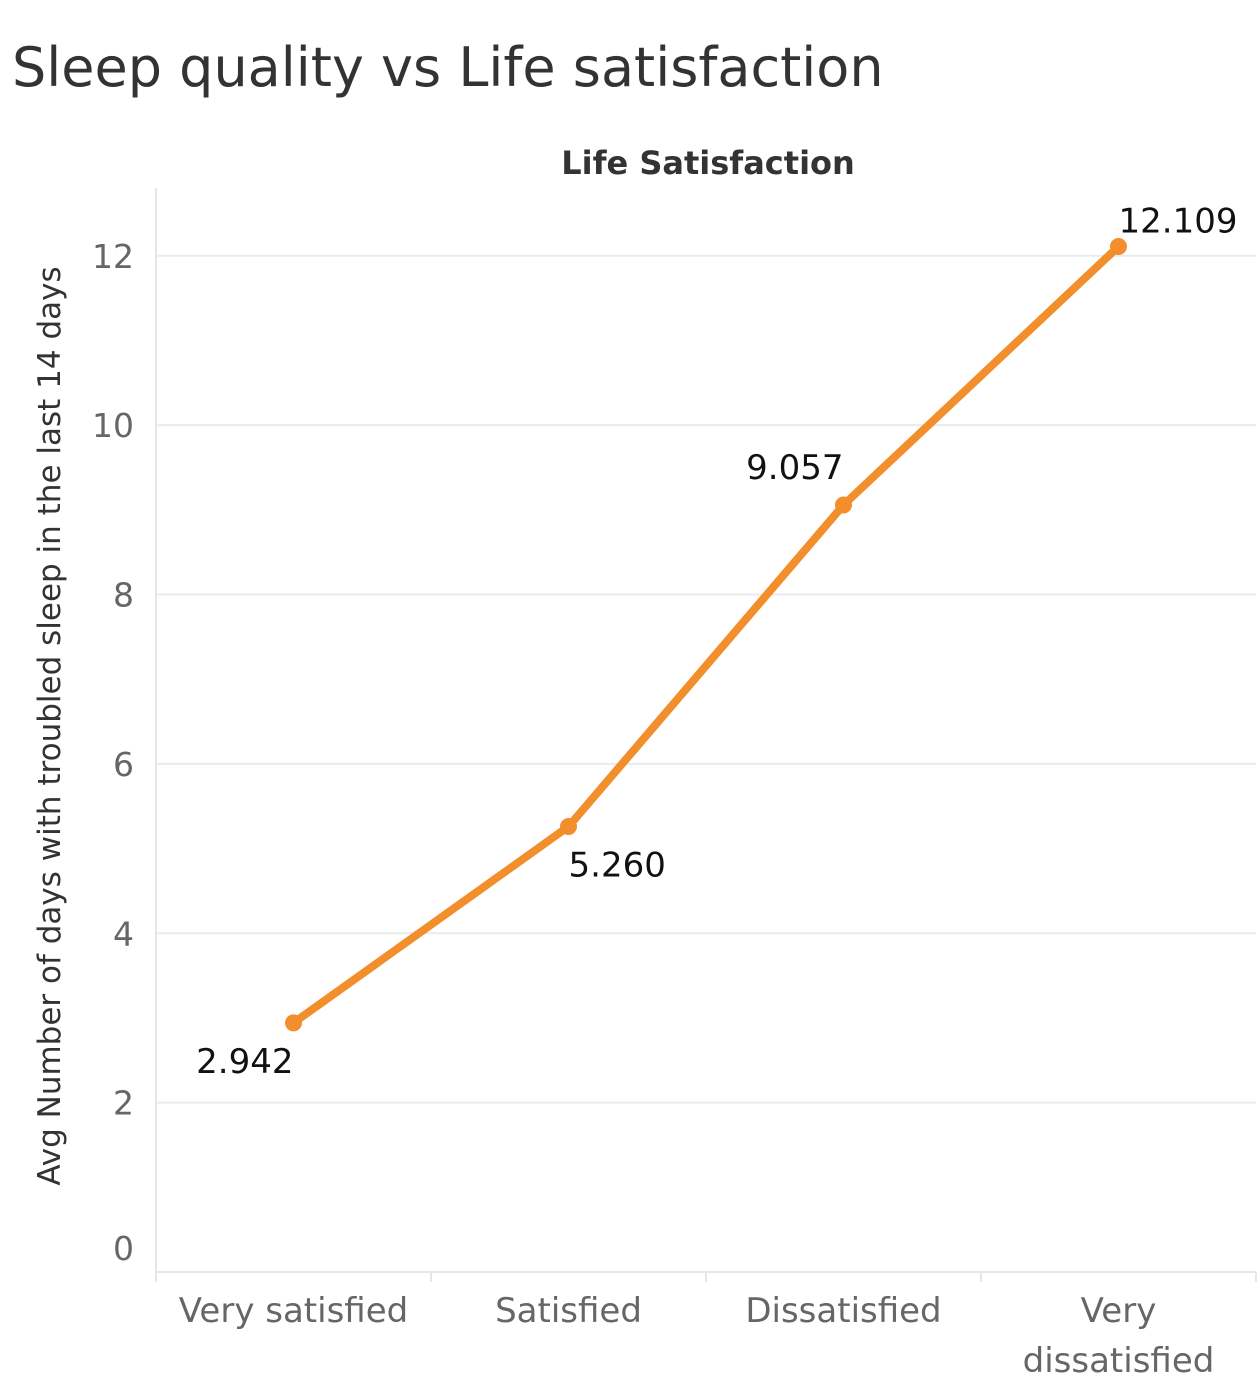  Describe the element at coordinates (123, 1103) in the screenshot. I see `y-tick-label: 2` at that location.